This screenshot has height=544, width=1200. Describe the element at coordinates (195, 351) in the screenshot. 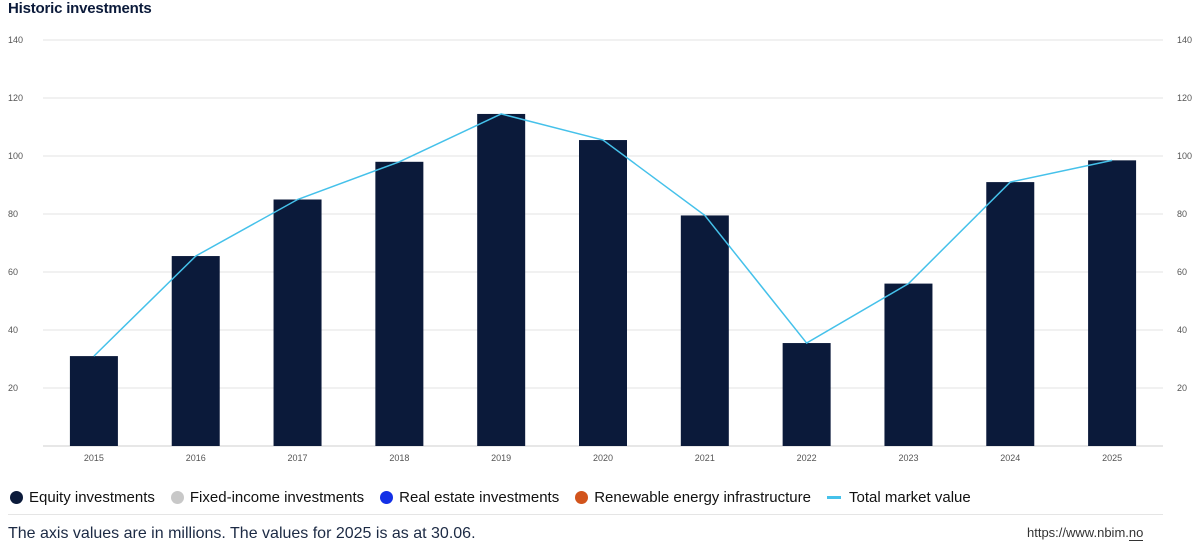

I see `bar-equity-investments-2016` at that location.